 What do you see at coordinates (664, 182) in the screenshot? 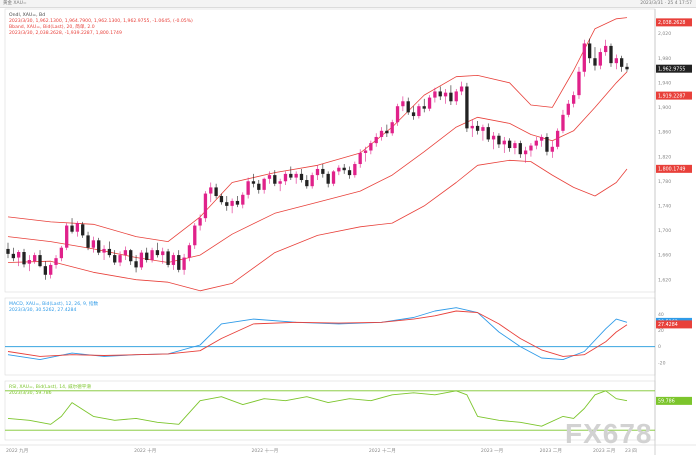
I see `price-y-tick-label: 1,780` at bounding box center [664, 182].